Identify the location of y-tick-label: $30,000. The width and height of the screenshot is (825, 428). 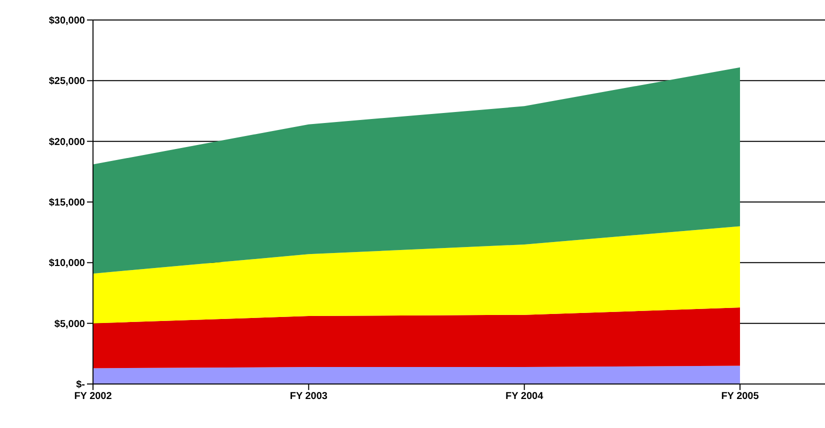
(67, 21).